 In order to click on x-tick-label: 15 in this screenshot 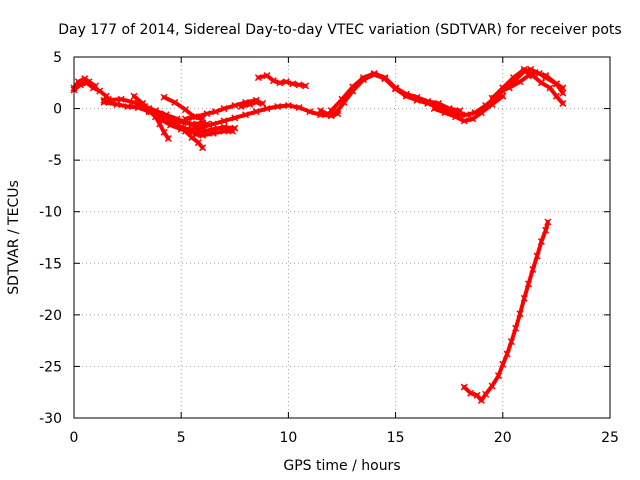, I will do `click(396, 438)`.